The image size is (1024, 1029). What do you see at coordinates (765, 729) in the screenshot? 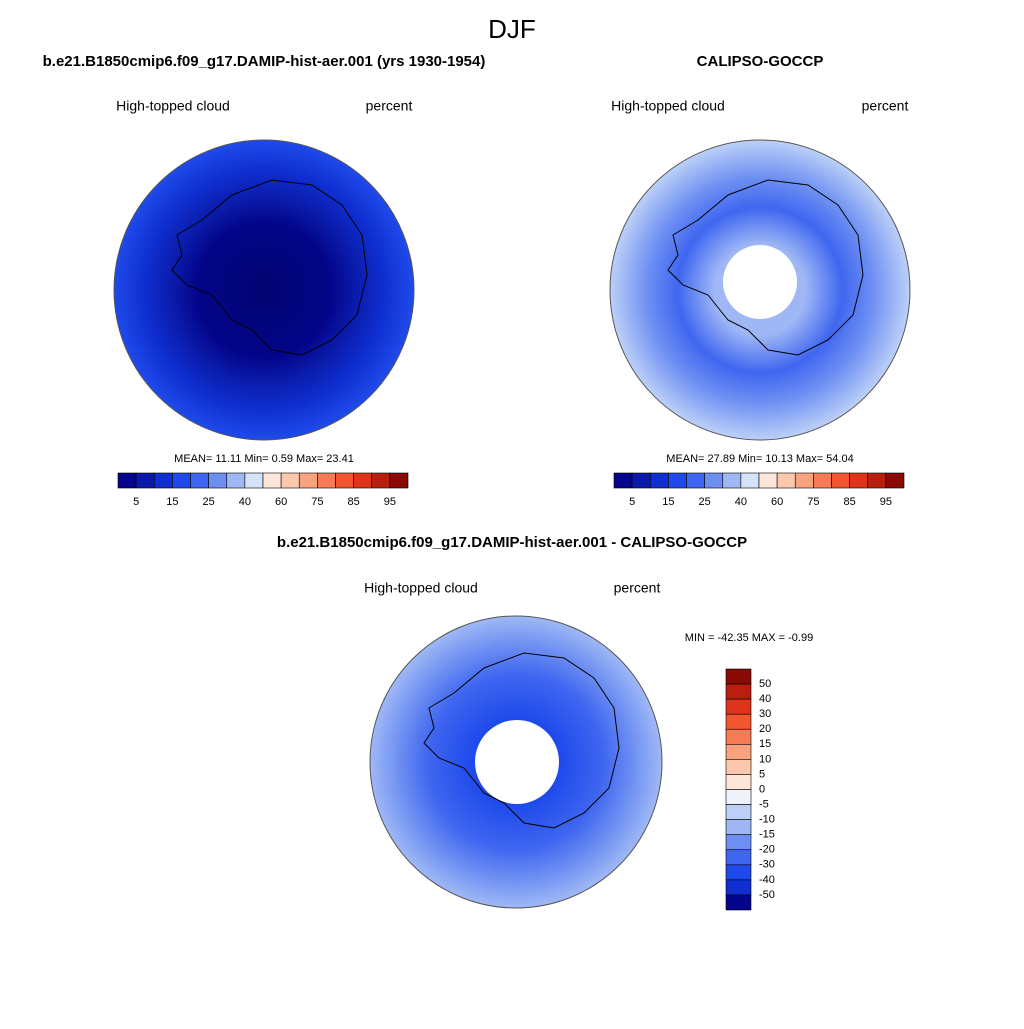
I see `colorbar-label: 20` at bounding box center [765, 729].